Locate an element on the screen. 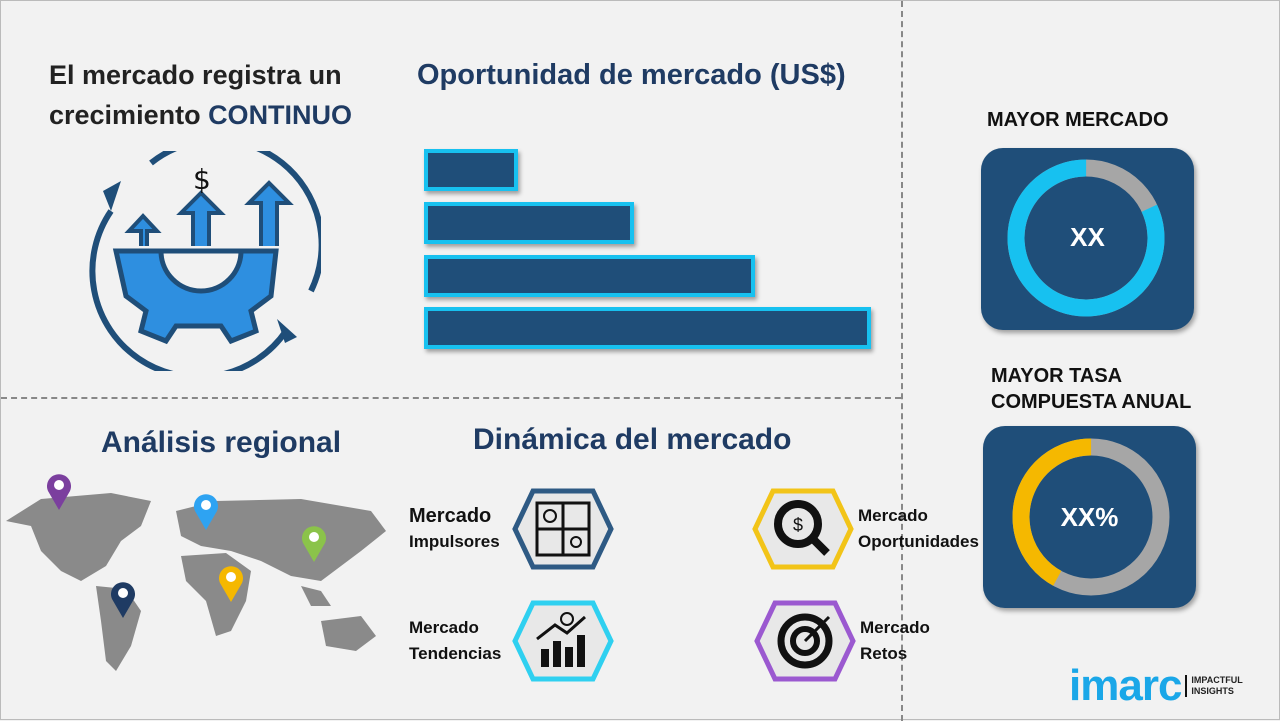 The height and width of the screenshot is (721, 1280). cagr-title-line2: COMPUESTA ANUAL is located at coordinates (1091, 402).